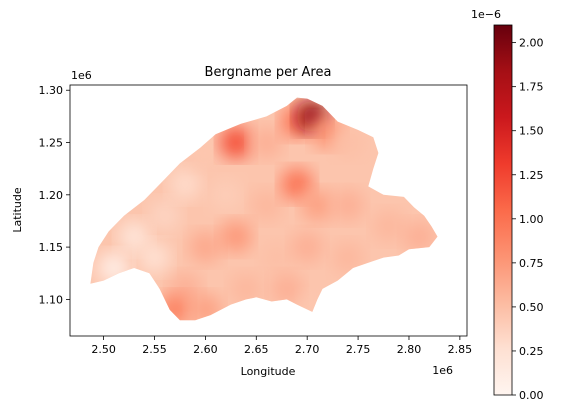  What do you see at coordinates (486, 14) in the screenshot?
I see `colorbar-offset-label: 1e−6` at bounding box center [486, 14].